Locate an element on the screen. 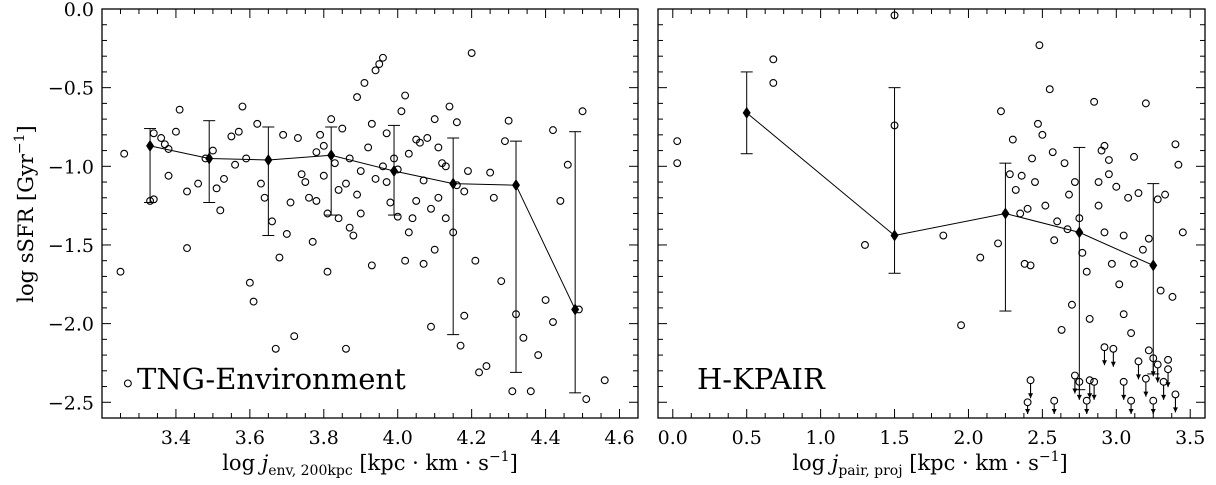  x-tick-label: 0.0 is located at coordinates (673, 438).